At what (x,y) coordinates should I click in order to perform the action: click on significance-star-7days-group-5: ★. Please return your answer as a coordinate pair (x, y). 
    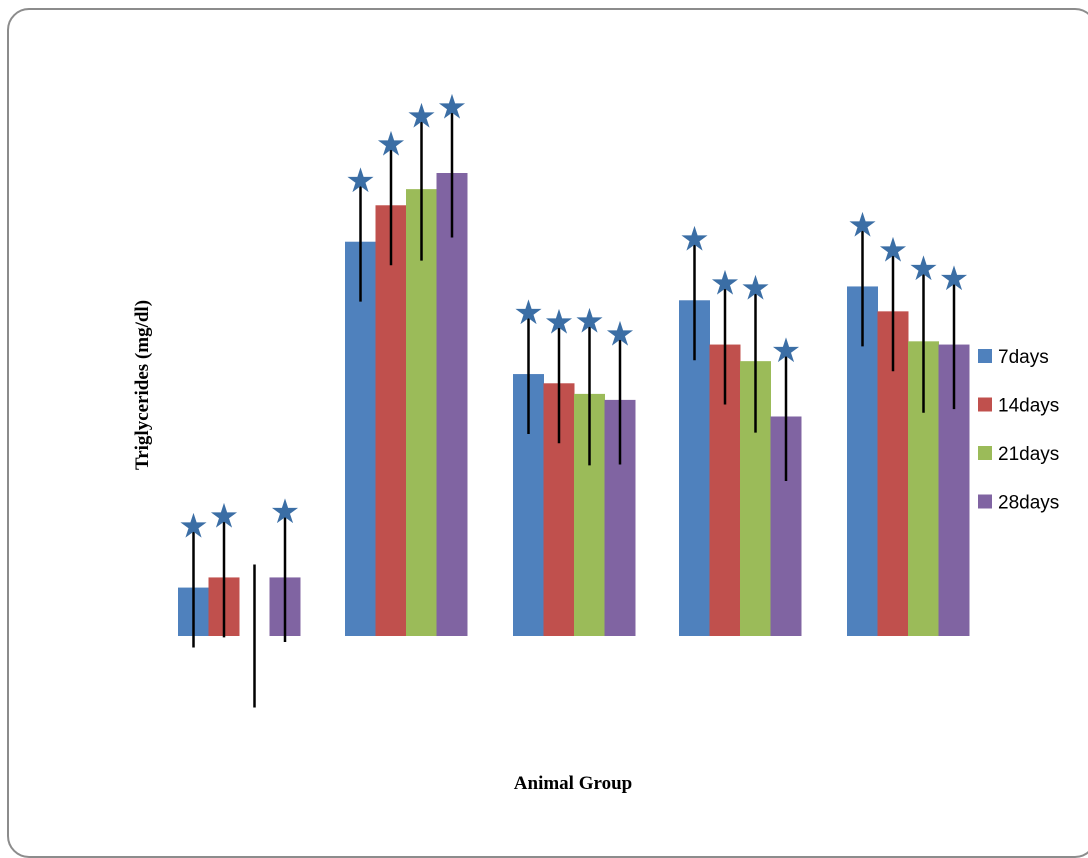
    Looking at the image, I should click on (862, 225).